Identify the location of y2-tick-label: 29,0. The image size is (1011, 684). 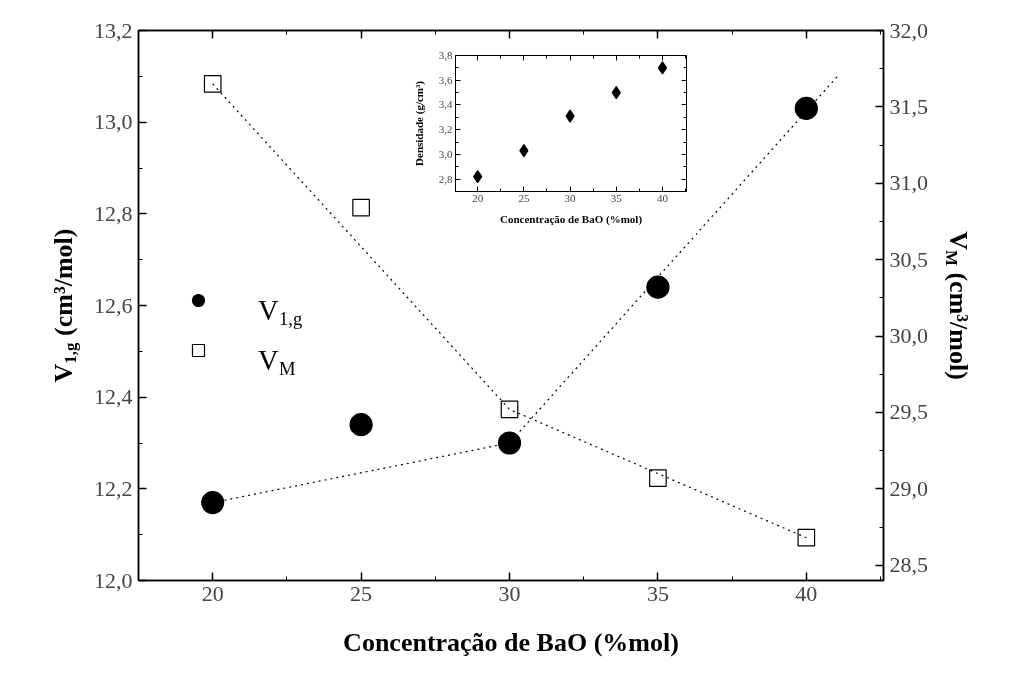
(908, 488).